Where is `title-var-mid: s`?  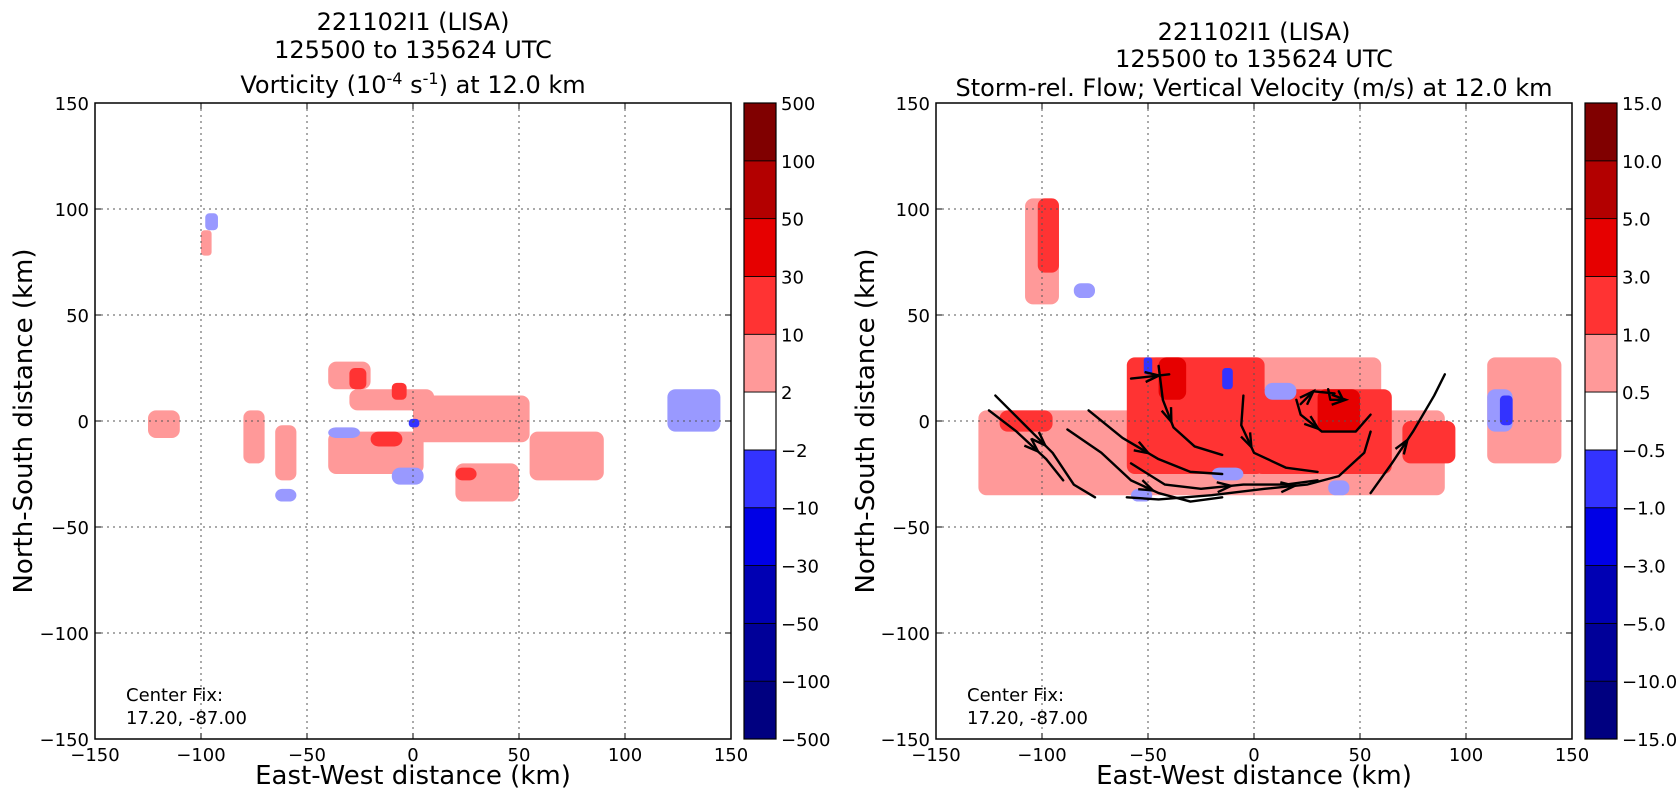
title-var-mid: s is located at coordinates (412, 85).